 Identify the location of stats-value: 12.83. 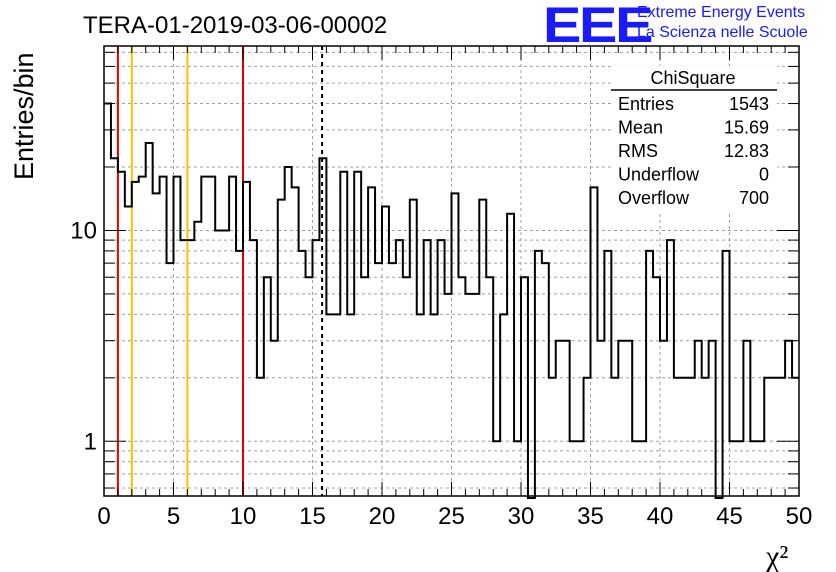
(746, 151).